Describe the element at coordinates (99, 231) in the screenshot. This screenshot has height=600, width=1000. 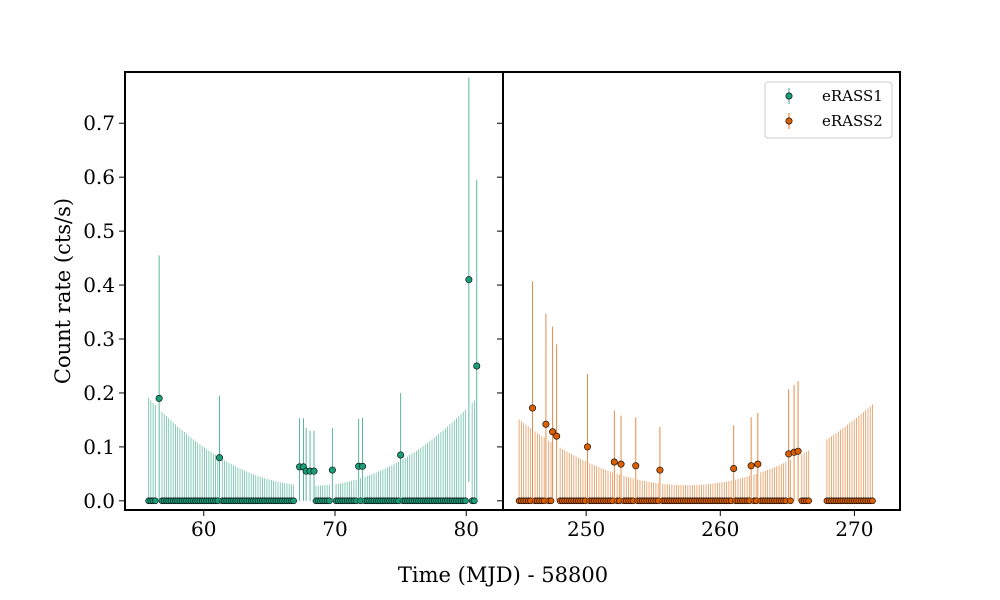
I see `y-tick-label: 0.5` at that location.